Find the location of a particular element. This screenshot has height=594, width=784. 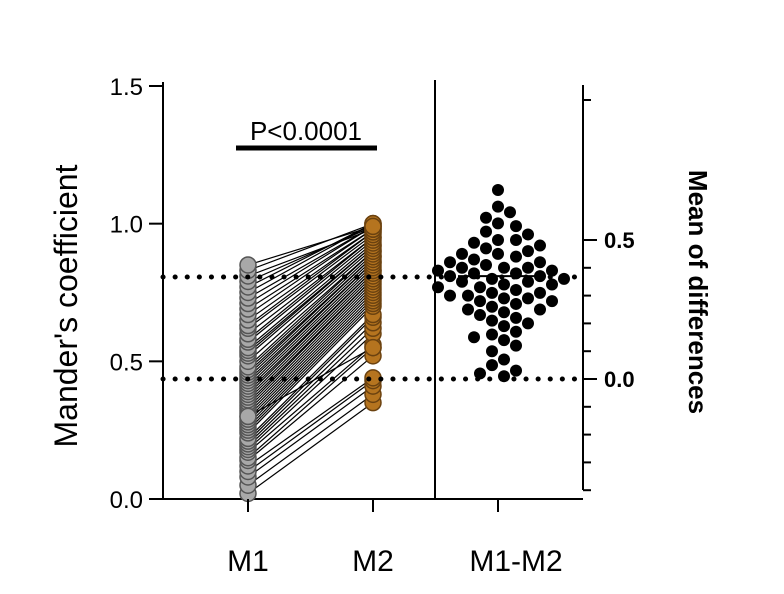

category-label-m1: M1 is located at coordinates (248, 561).